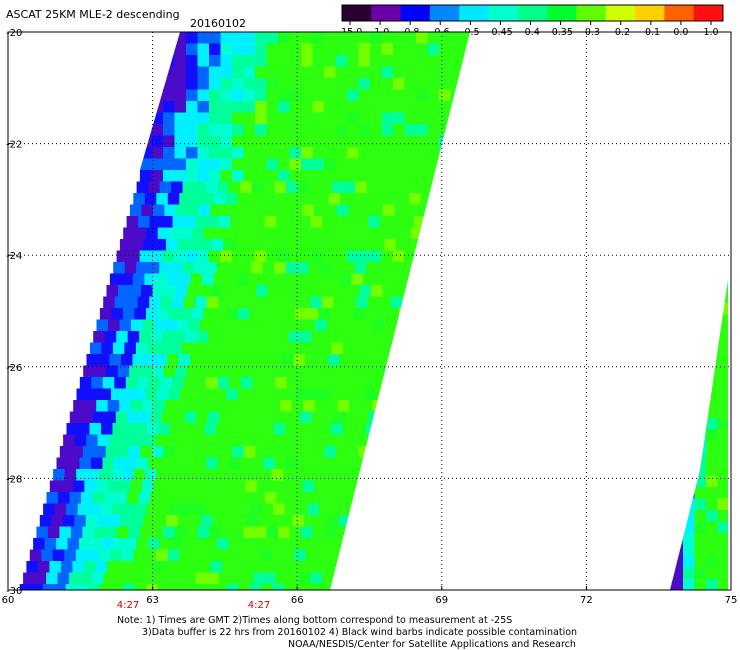  Describe the element at coordinates (14, 256) in the screenshot. I see `lat-label: -24` at that location.